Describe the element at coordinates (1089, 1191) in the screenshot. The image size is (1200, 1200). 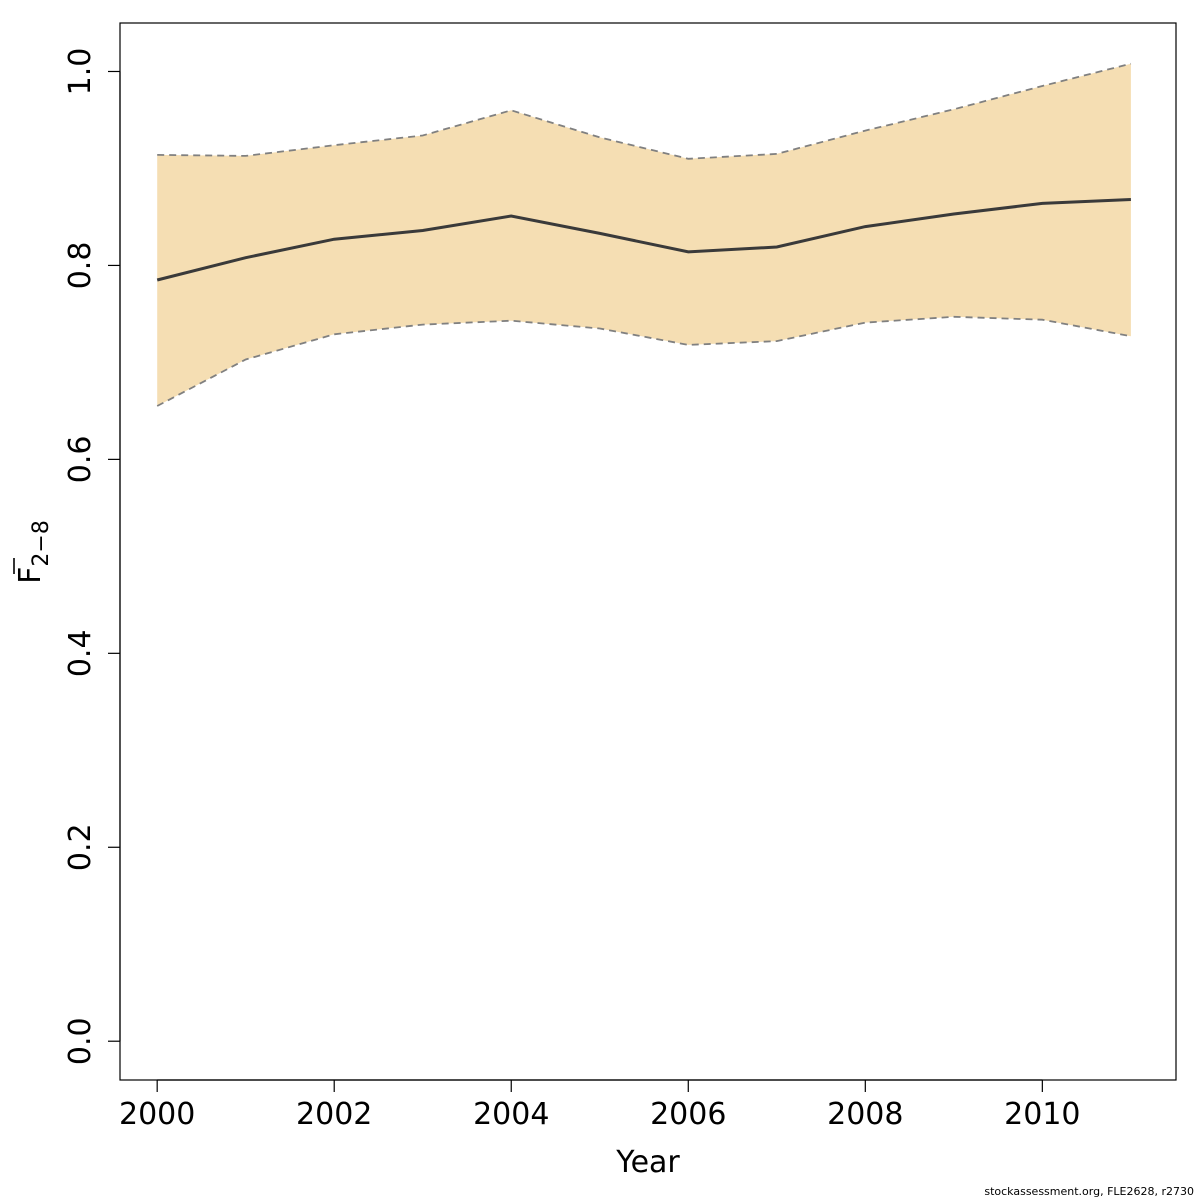
I see `footer-credit: stockassessment.org, FLE2628, r2730` at that location.